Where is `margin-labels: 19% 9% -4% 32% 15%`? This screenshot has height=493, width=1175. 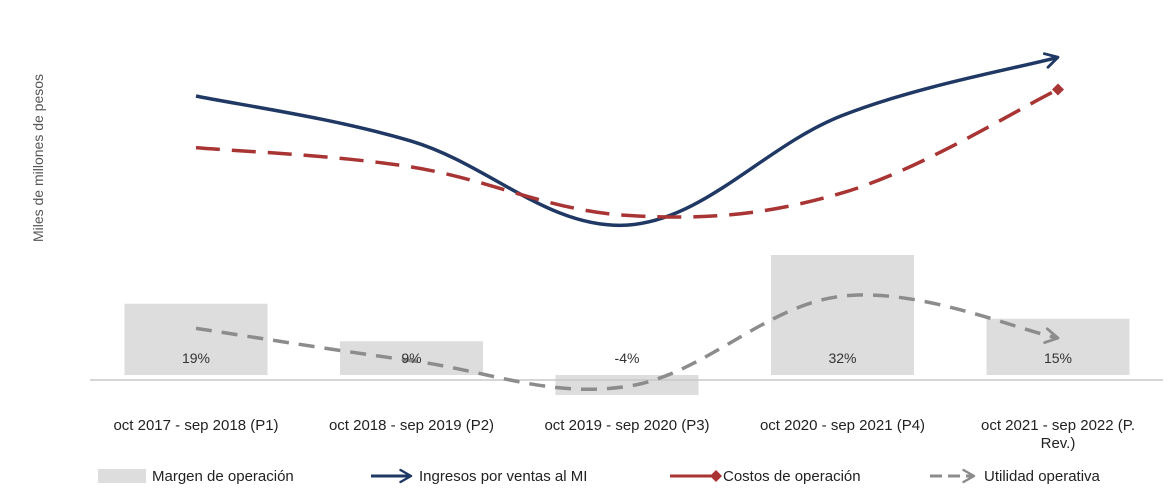
margin-labels: 19% 9% -4% 32% 15% is located at coordinates (627, 358).